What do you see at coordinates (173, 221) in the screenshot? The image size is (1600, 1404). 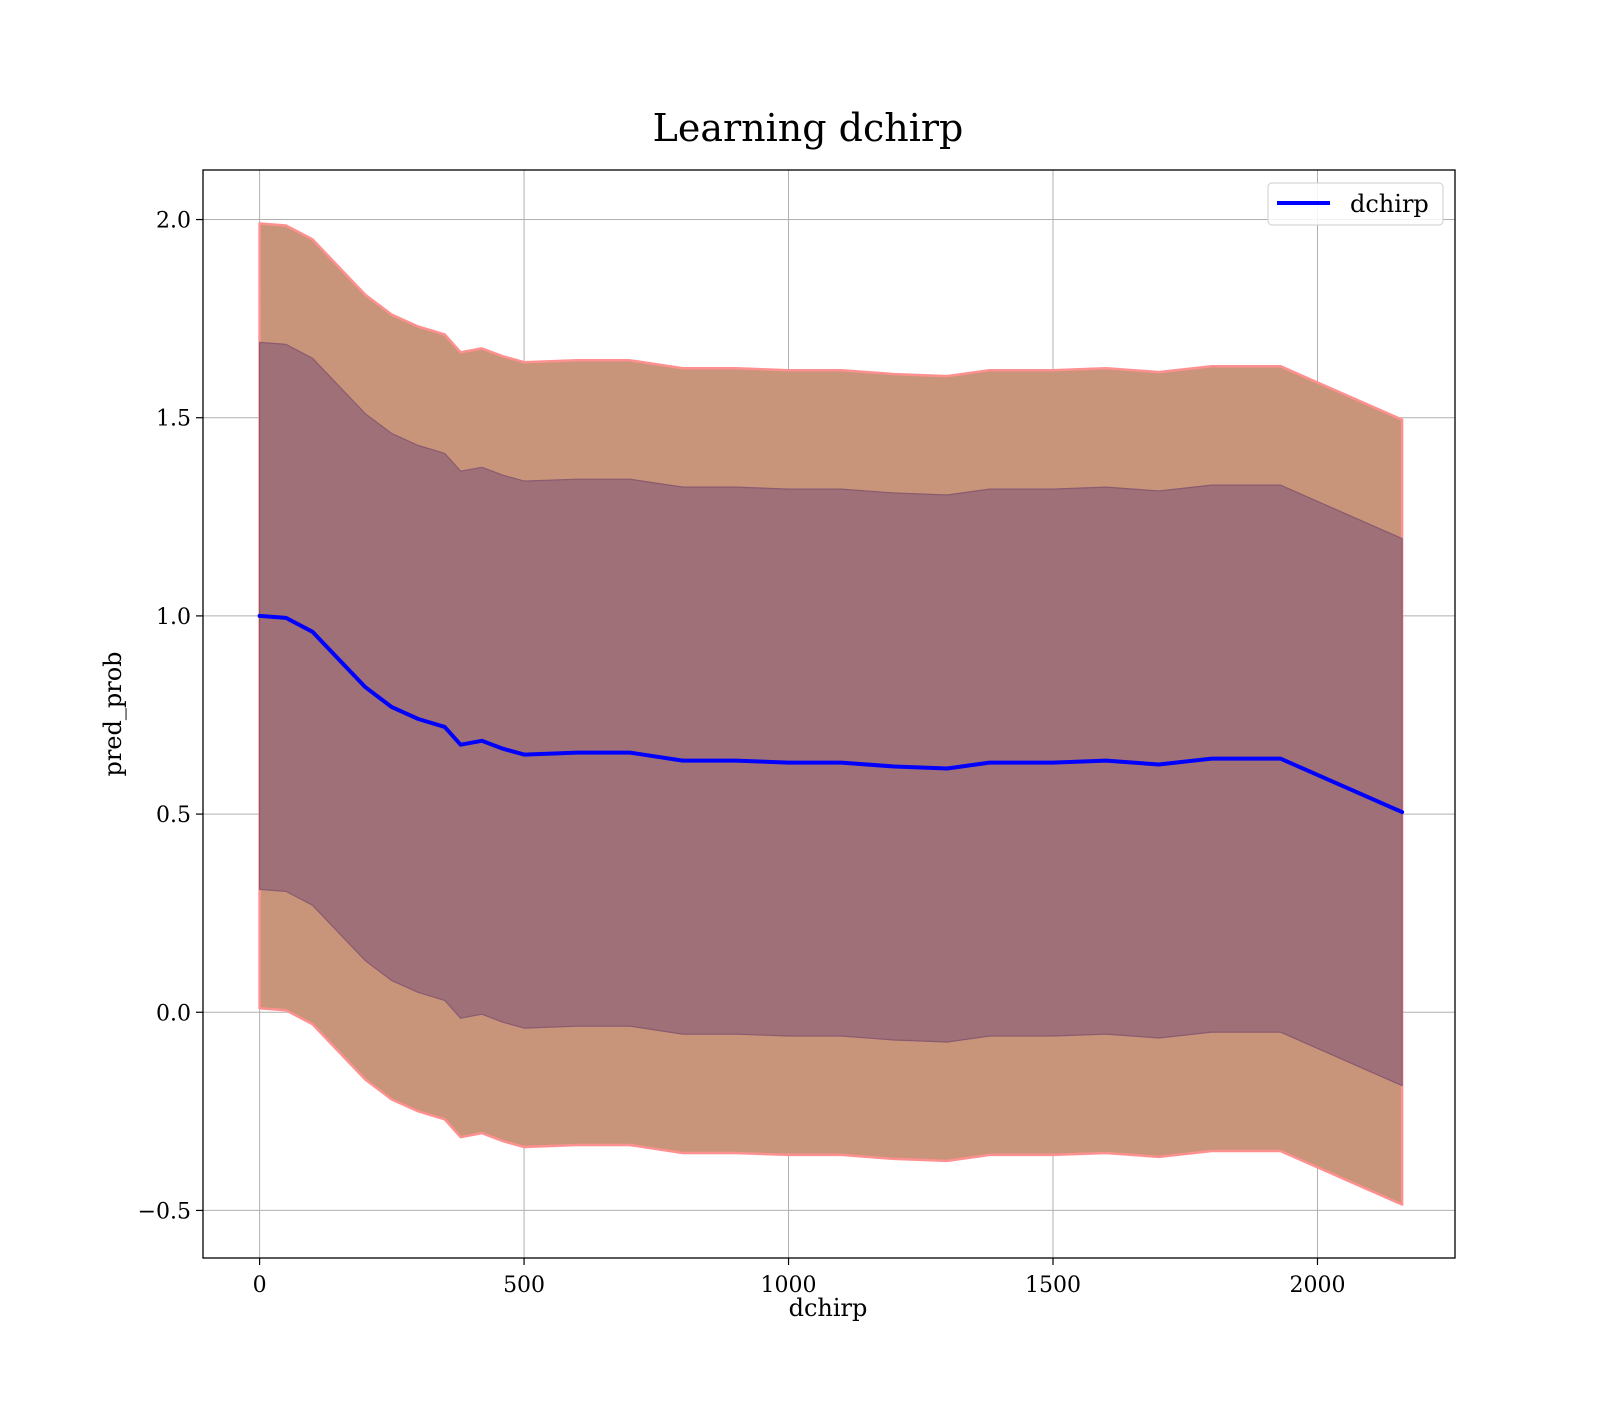 I see `y-tick-label: 2.0` at bounding box center [173, 221].